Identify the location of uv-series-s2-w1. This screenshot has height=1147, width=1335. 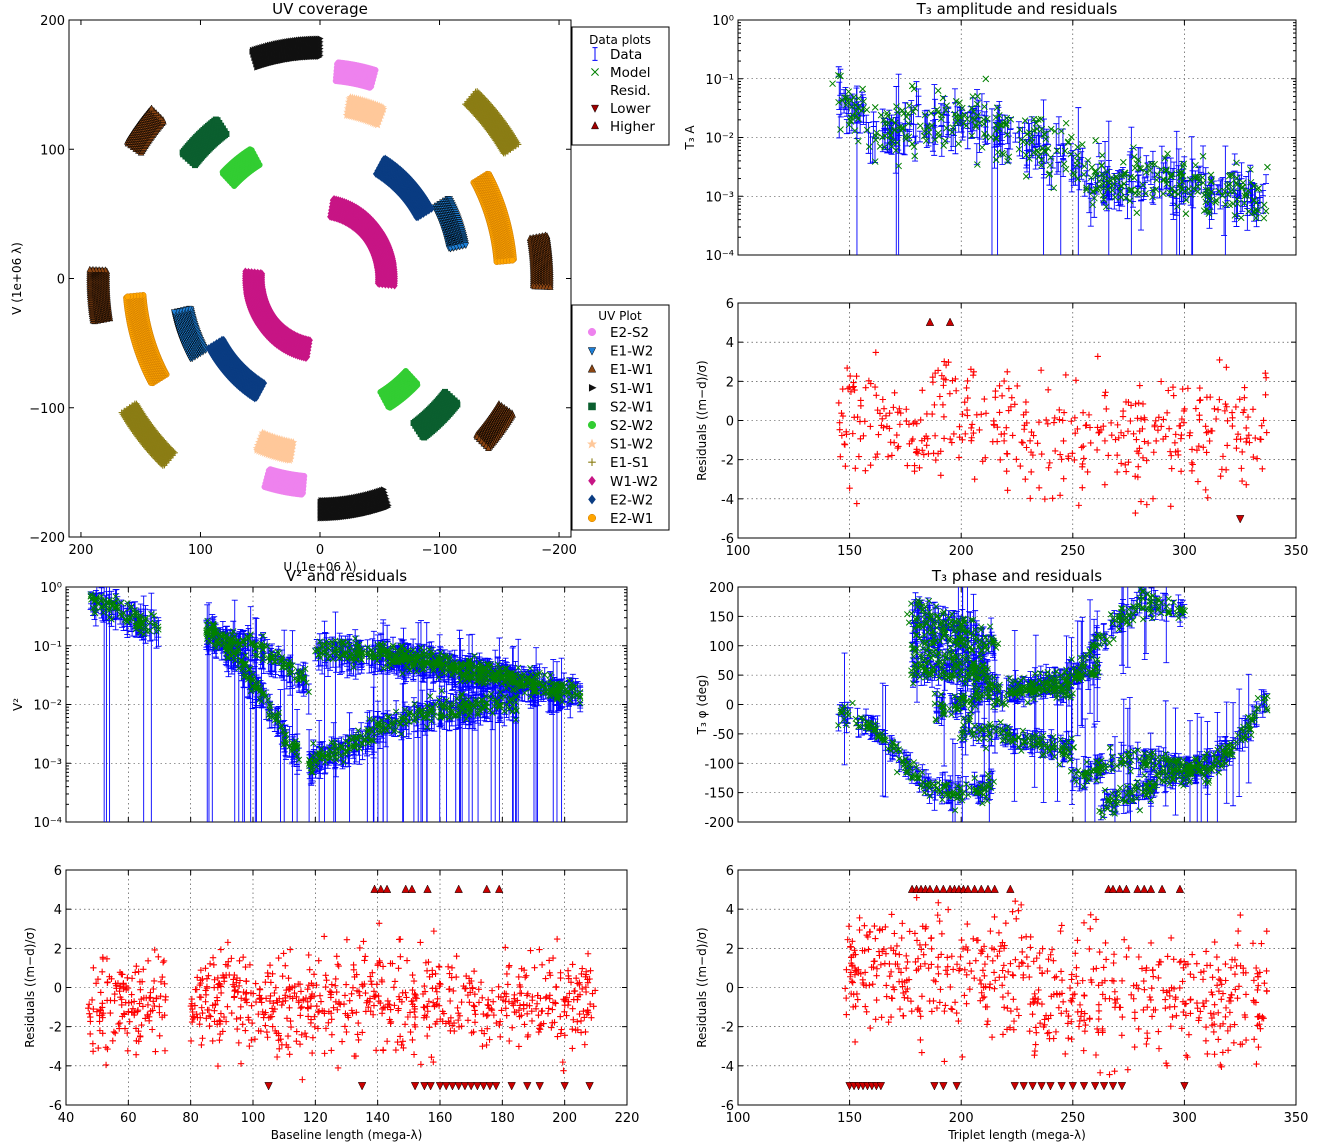
(320, 278).